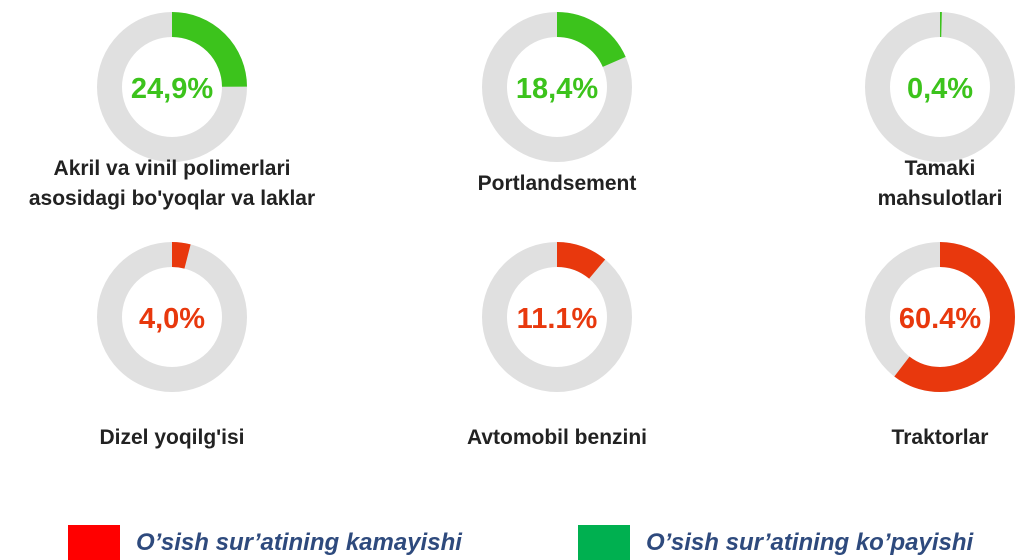  What do you see at coordinates (172, 437) in the screenshot?
I see `chart-title: Dizel yoqilg'isi` at bounding box center [172, 437].